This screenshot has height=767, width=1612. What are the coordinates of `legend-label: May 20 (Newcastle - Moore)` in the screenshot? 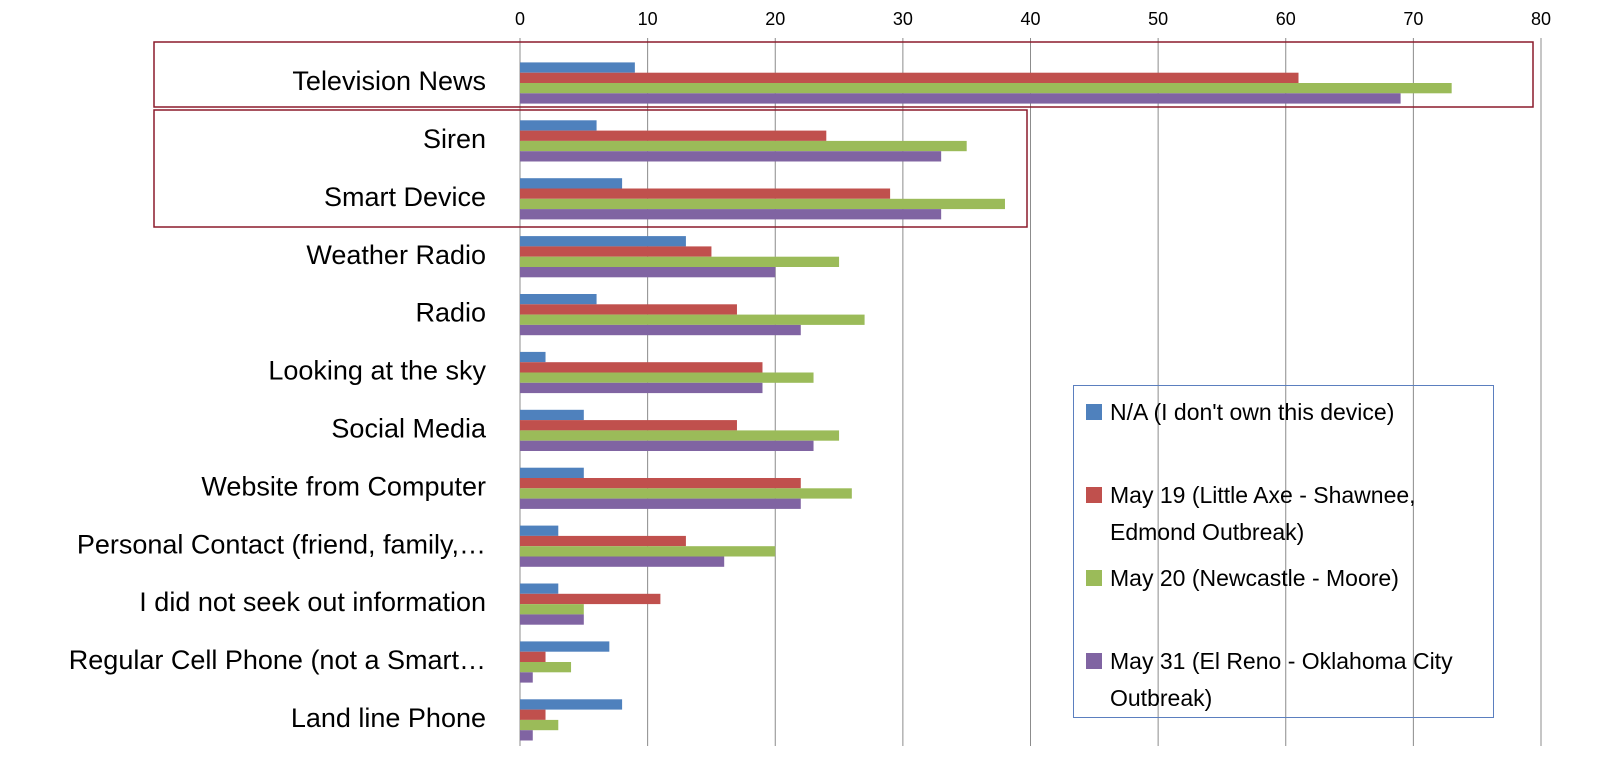 It's located at (1254, 578).